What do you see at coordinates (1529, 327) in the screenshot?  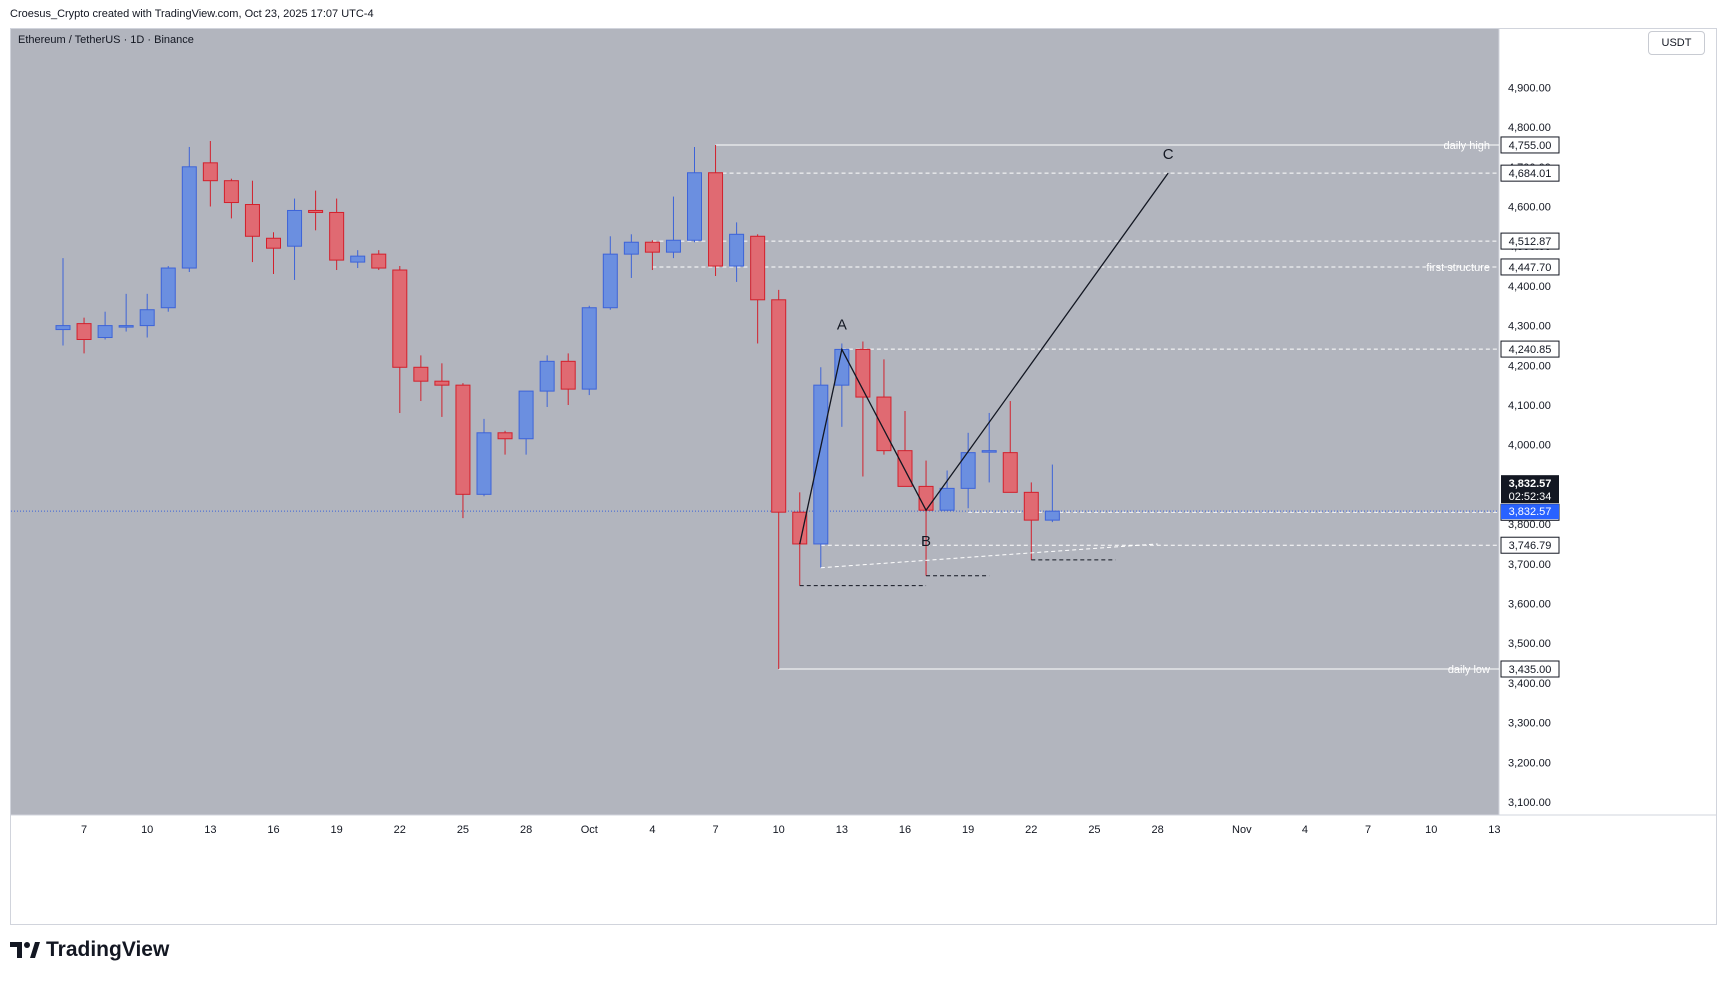 I see `price-tick-label: 4,300.00` at bounding box center [1529, 327].